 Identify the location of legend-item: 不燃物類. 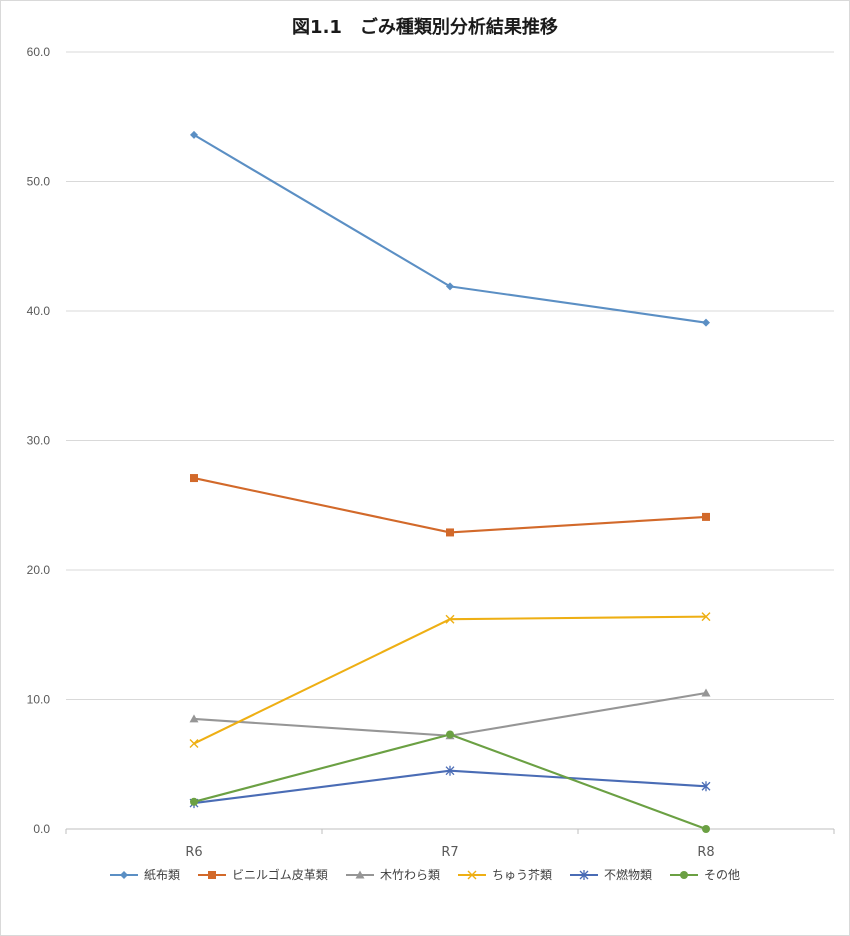
(611, 874).